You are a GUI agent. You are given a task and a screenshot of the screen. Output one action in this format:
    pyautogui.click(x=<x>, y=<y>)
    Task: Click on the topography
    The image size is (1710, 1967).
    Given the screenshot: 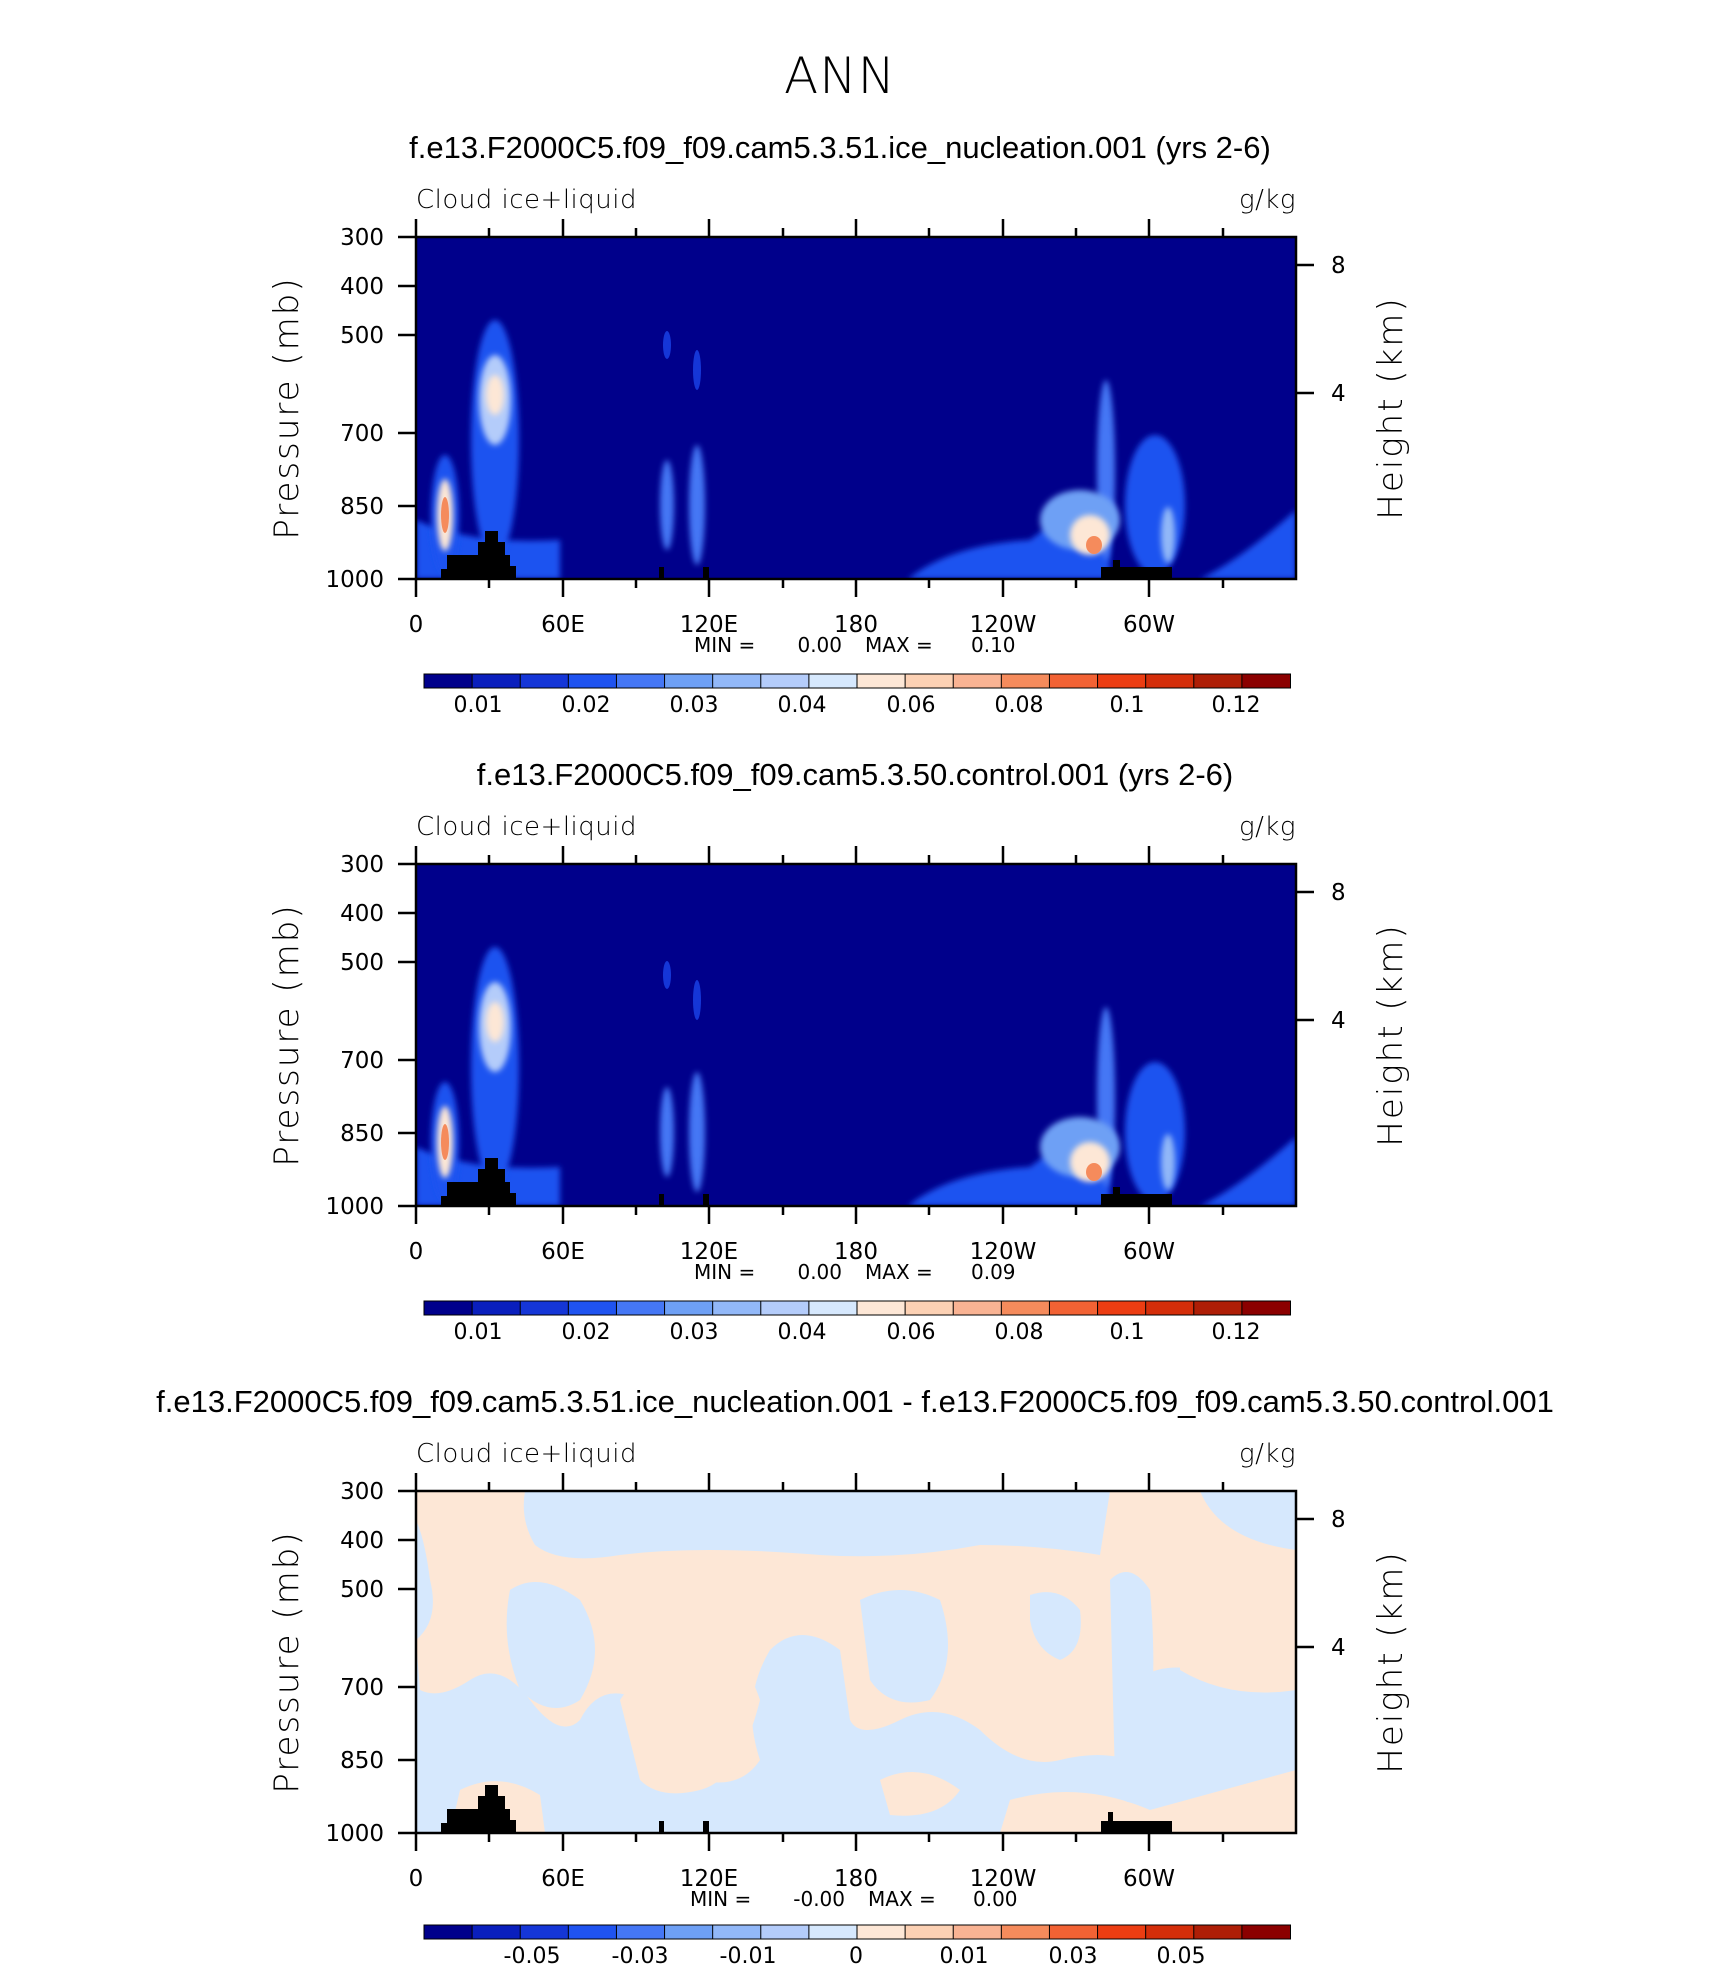 What is the action you would take?
    pyautogui.click(x=806, y=555)
    